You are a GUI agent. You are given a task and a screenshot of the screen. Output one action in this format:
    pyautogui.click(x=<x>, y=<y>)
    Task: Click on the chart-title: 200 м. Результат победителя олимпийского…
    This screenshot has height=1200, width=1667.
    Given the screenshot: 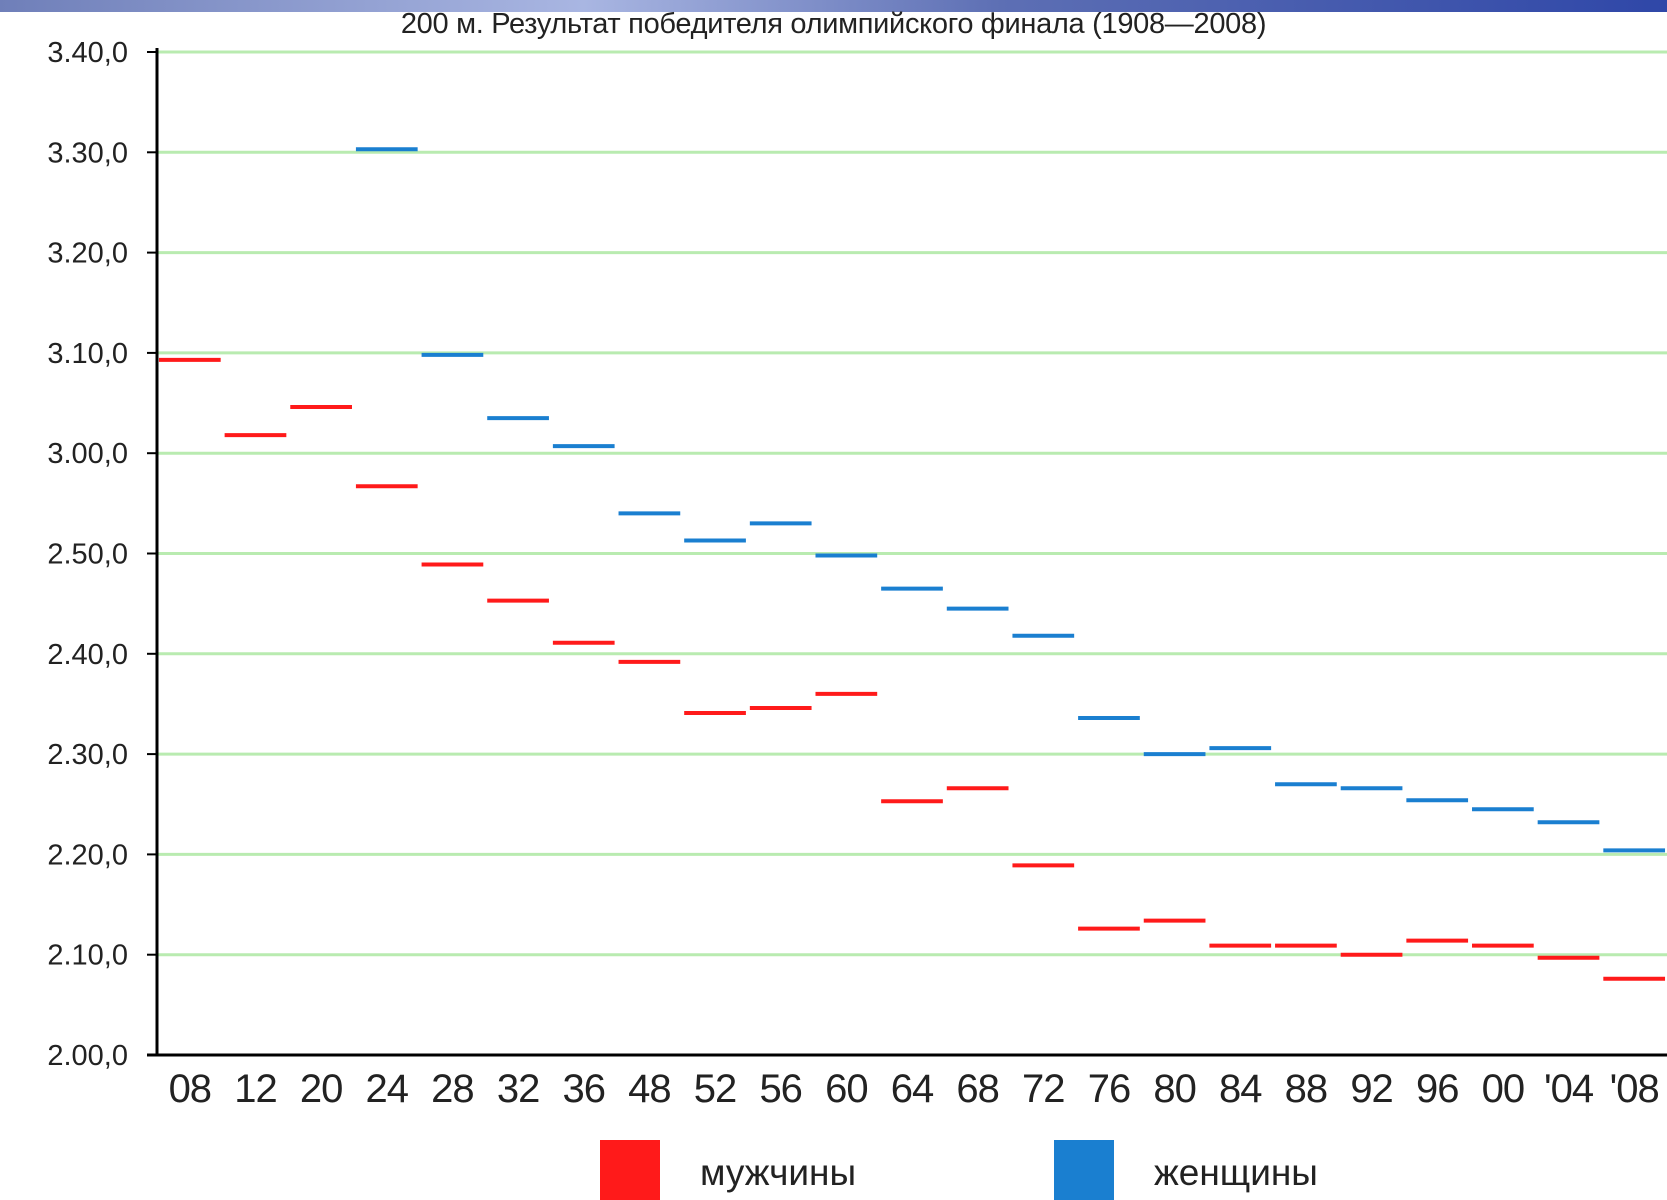 What is the action you would take?
    pyautogui.click(x=833, y=24)
    